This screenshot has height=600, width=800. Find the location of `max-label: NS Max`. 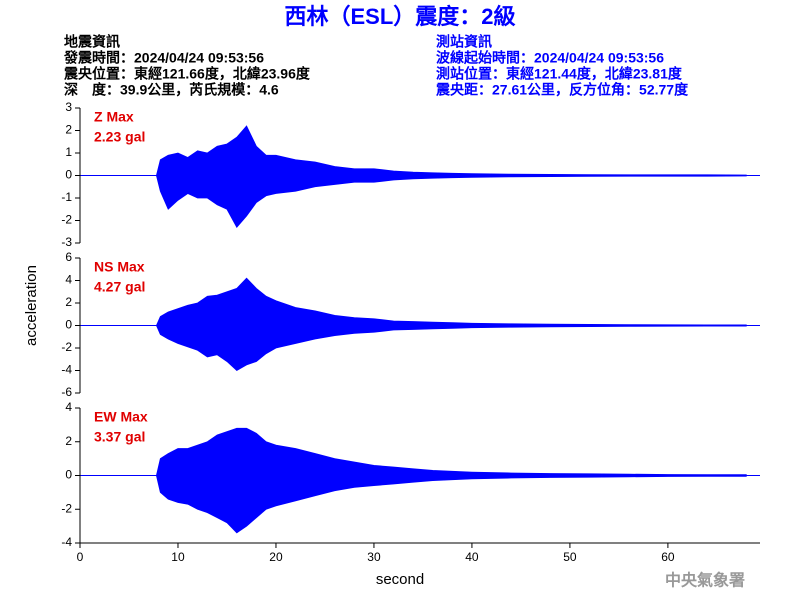

max-label: NS Max is located at coordinates (119, 267).